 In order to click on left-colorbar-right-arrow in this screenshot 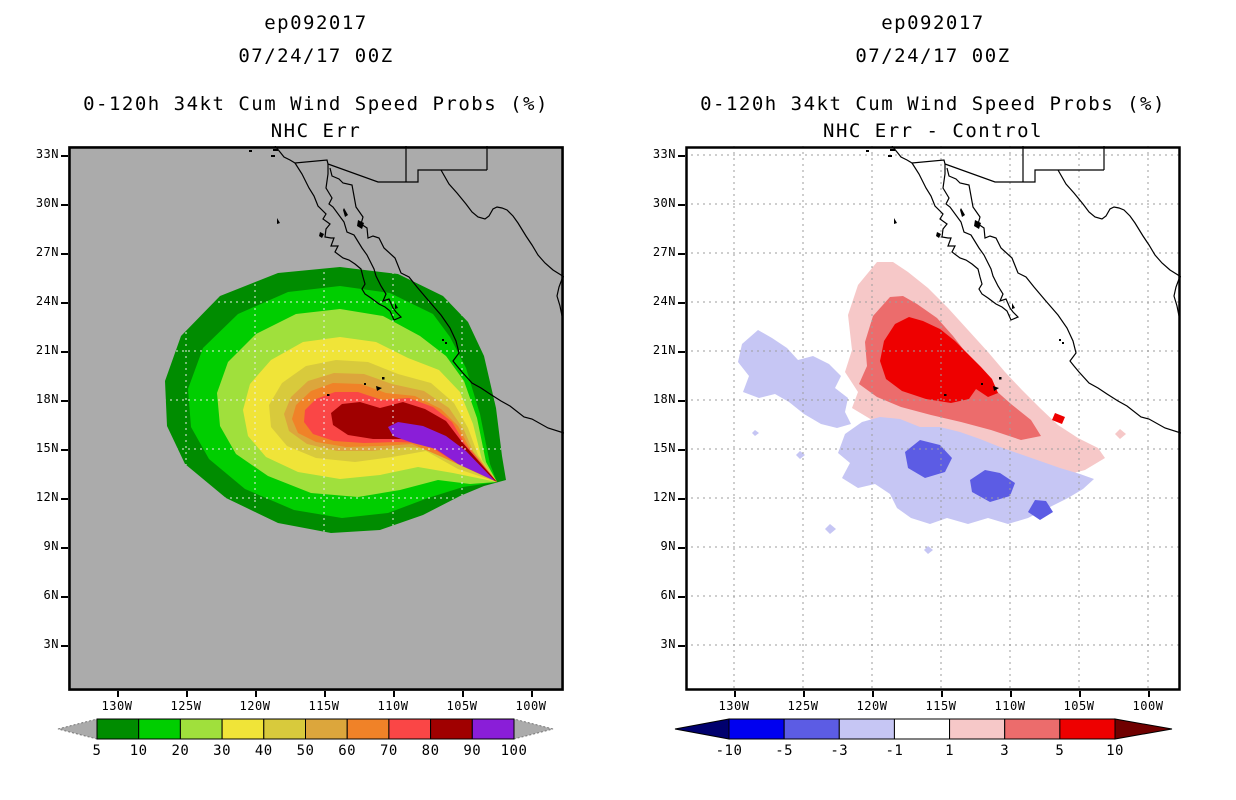, I will do `click(533, 729)`.